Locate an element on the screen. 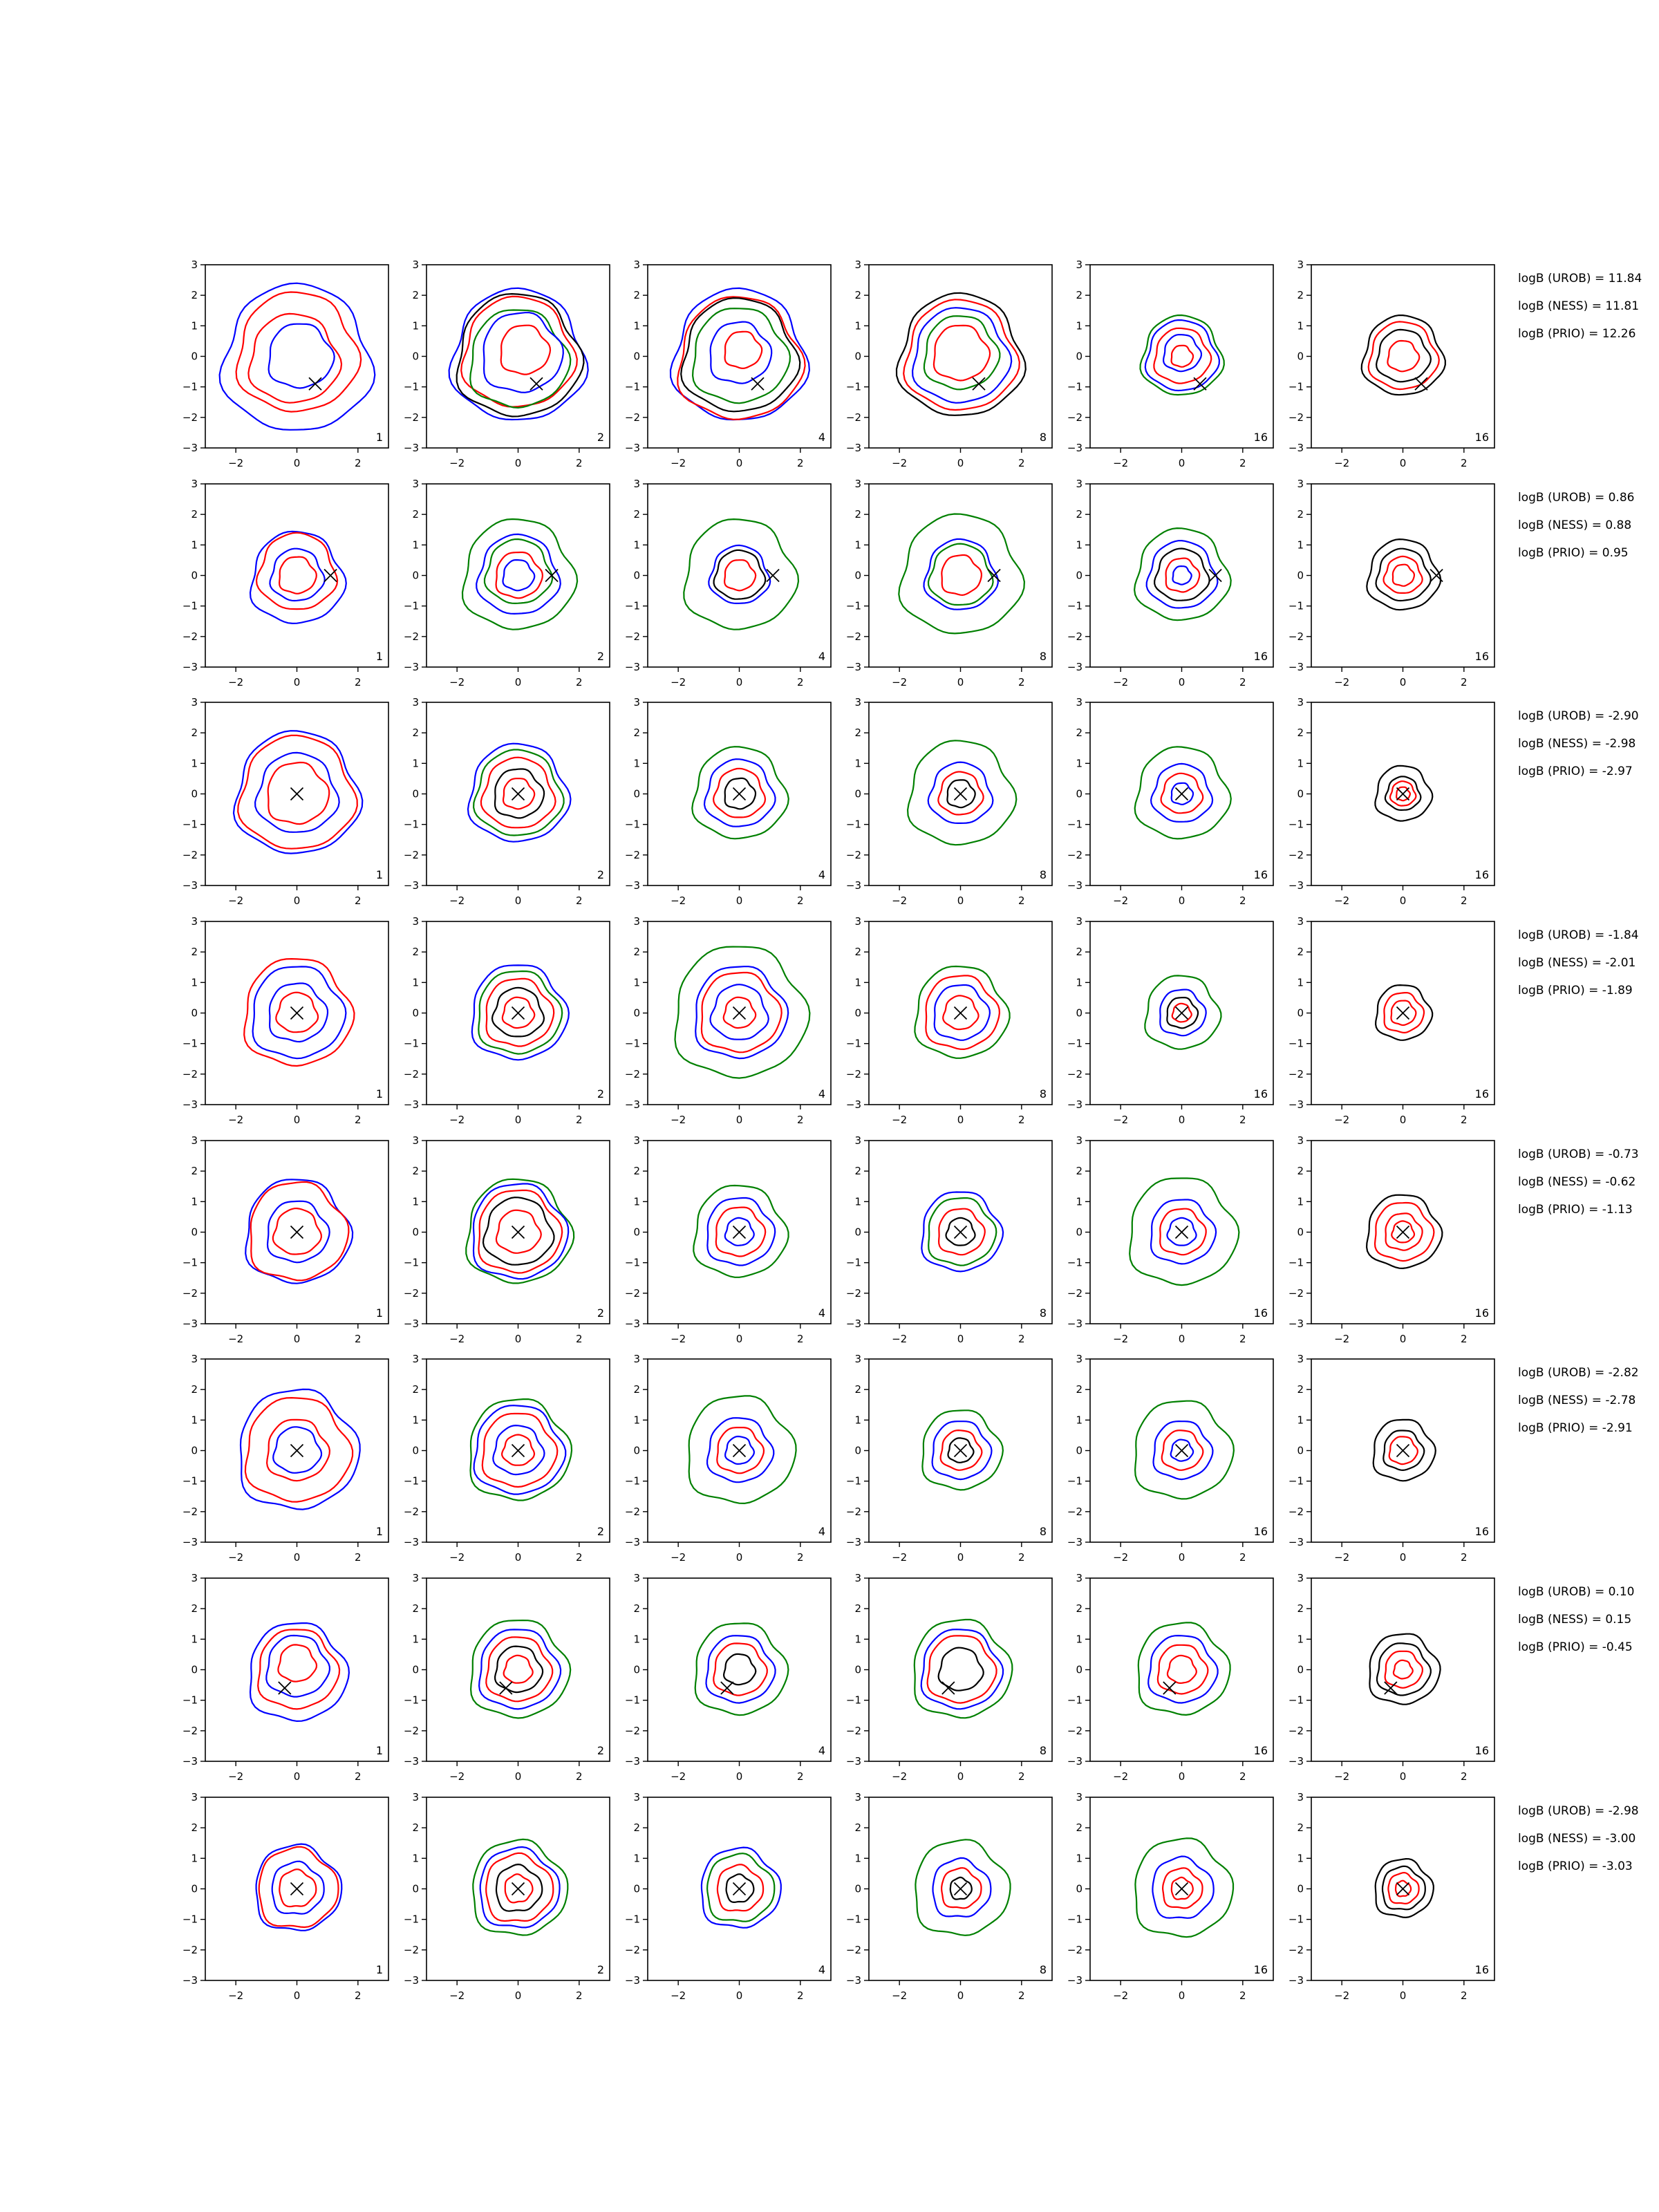  panel-label: 2 is located at coordinates (600, 438).